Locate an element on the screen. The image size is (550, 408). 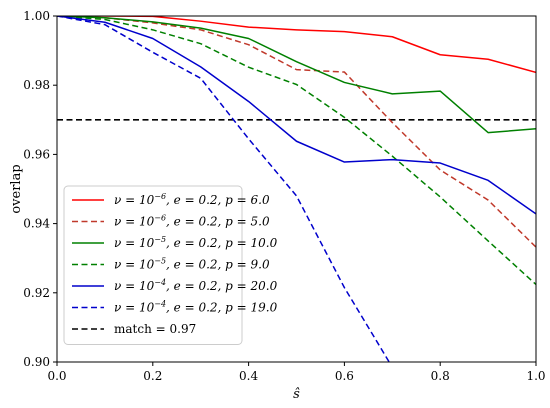
y-tick-label: 0.96 is located at coordinates (36, 154).